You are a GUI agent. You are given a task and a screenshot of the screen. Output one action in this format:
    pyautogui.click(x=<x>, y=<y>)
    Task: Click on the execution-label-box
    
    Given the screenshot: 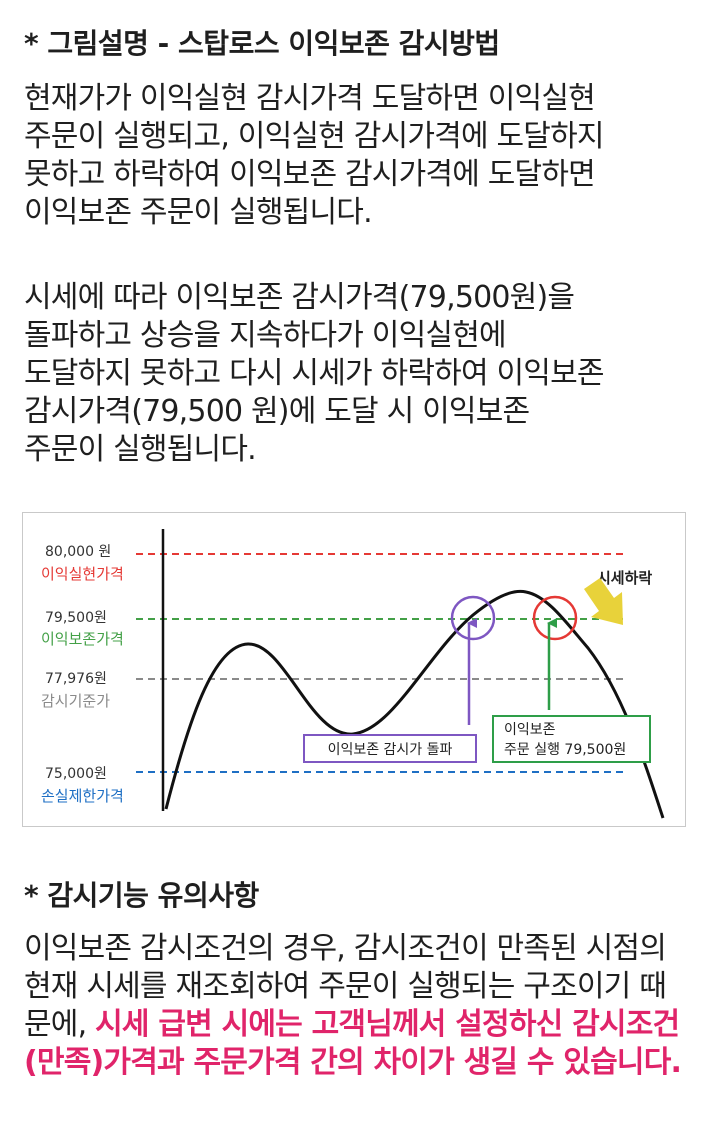 What is the action you would take?
    pyautogui.click(x=571, y=739)
    